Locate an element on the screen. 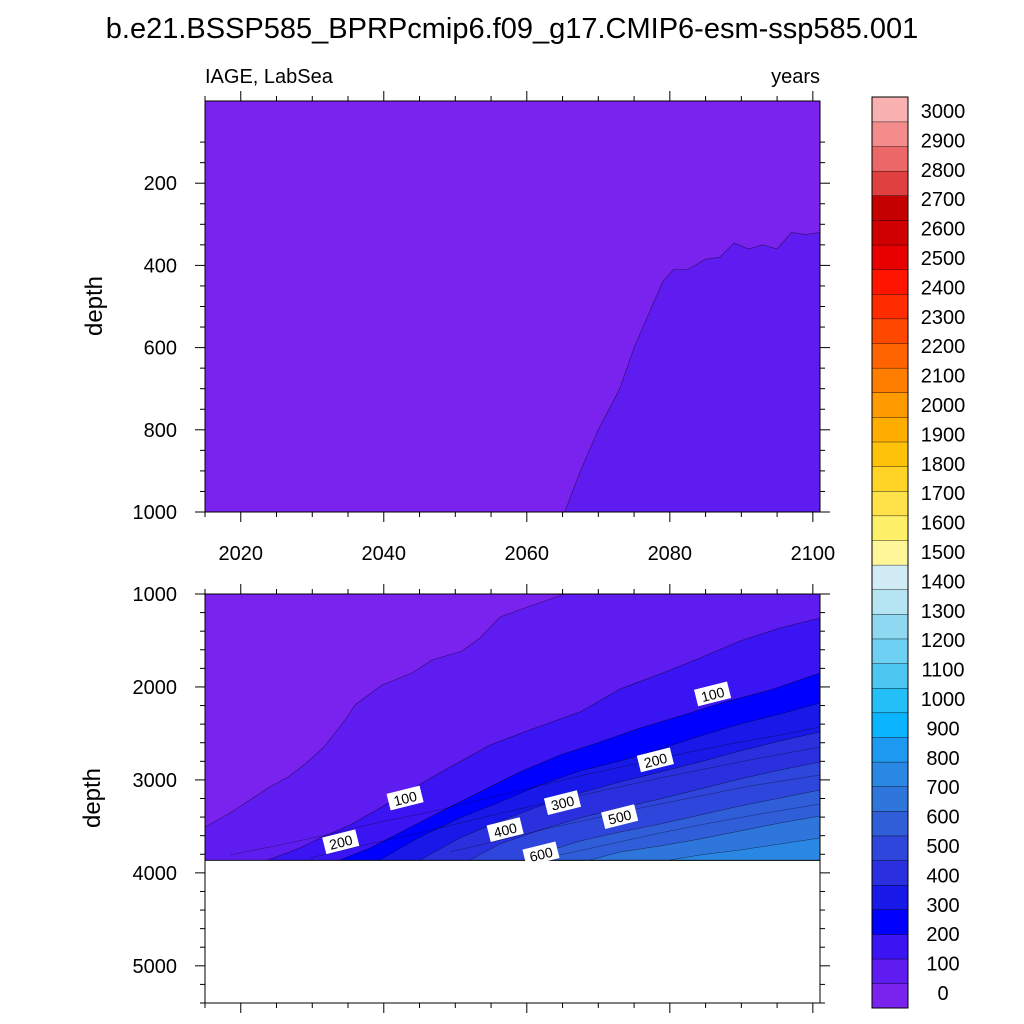  x-tick-label: 2060 is located at coordinates (527, 554).